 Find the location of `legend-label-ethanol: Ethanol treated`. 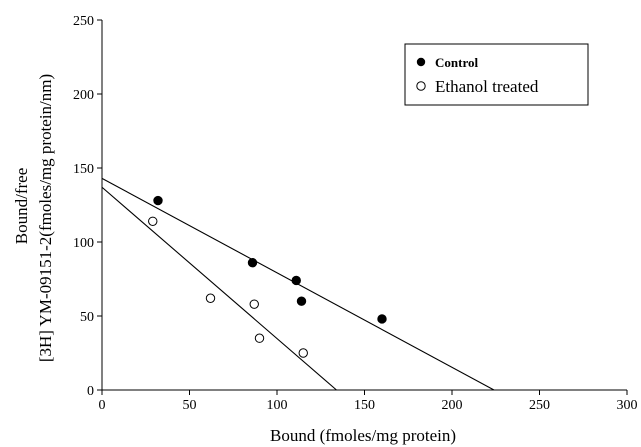

legend-label-ethanol: Ethanol treated is located at coordinates (487, 86).